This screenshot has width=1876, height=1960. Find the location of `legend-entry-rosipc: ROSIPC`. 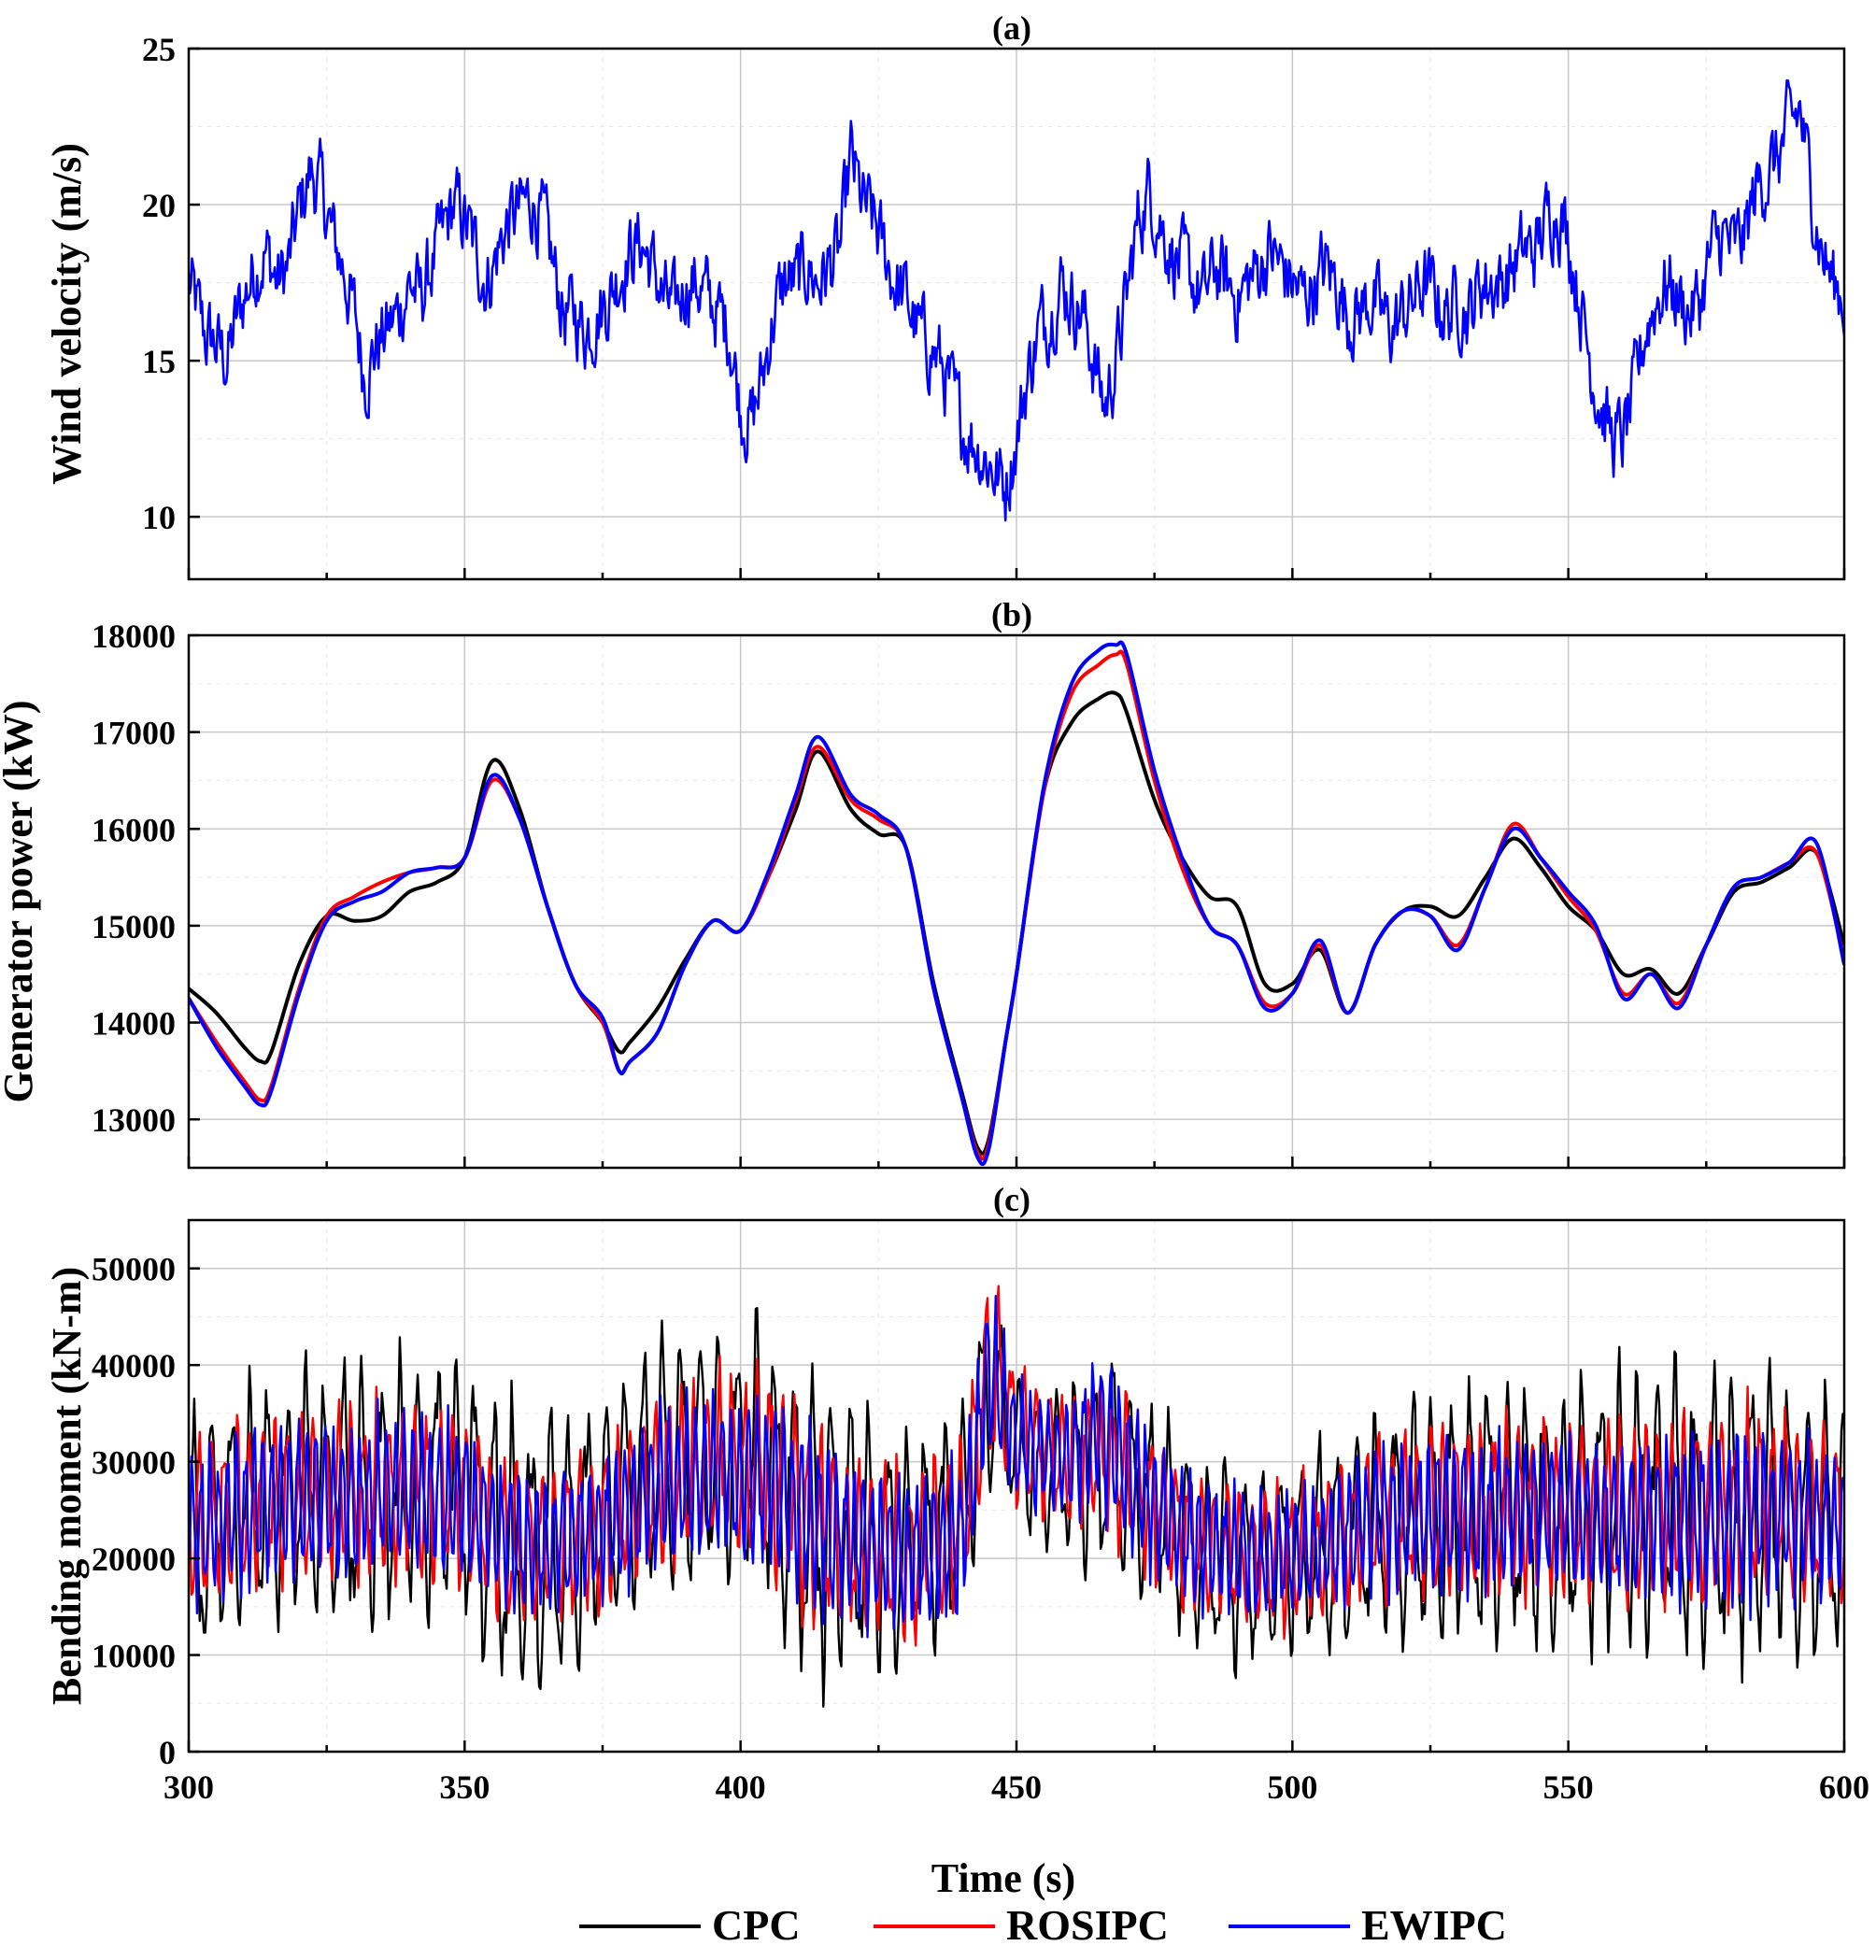

legend-entry-rosipc: ROSIPC is located at coordinates (1022, 1925).